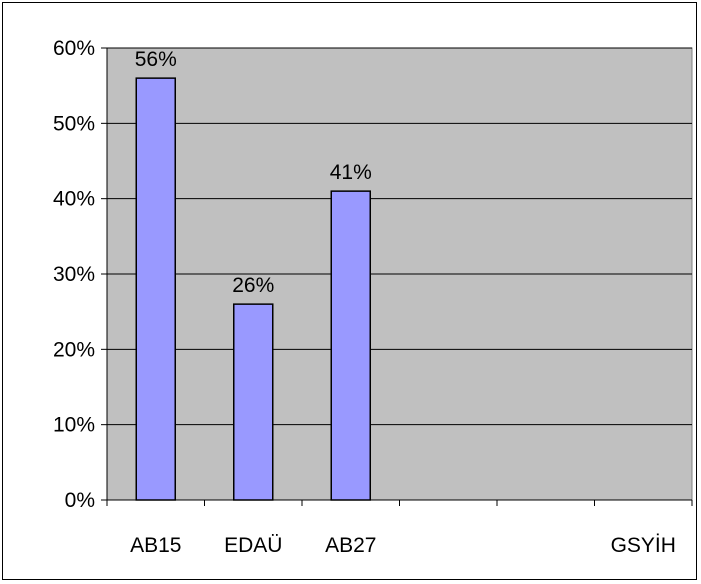  I want to click on data-label: 26%, so click(253, 285).